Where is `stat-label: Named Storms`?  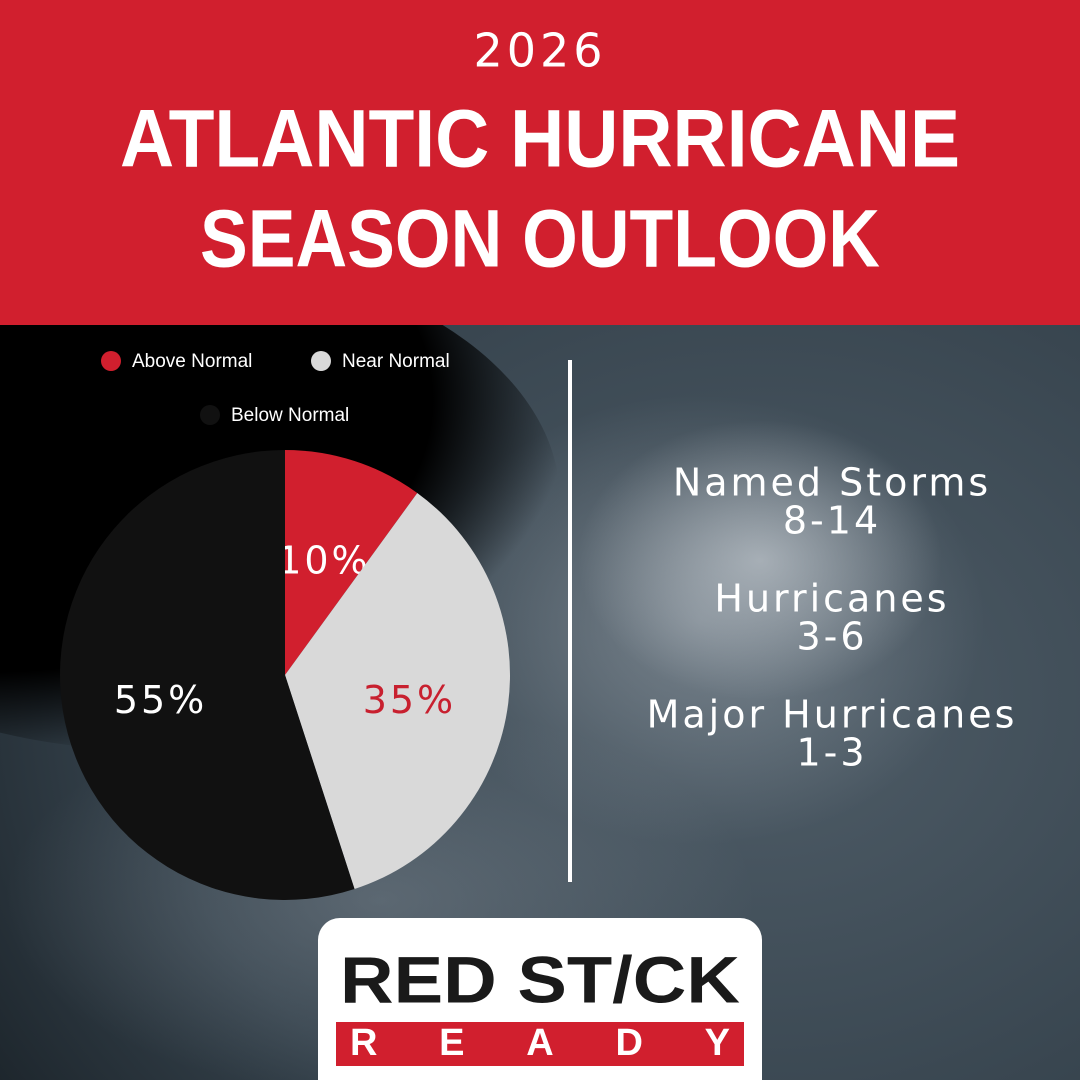 stat-label: Named Storms is located at coordinates (832, 483).